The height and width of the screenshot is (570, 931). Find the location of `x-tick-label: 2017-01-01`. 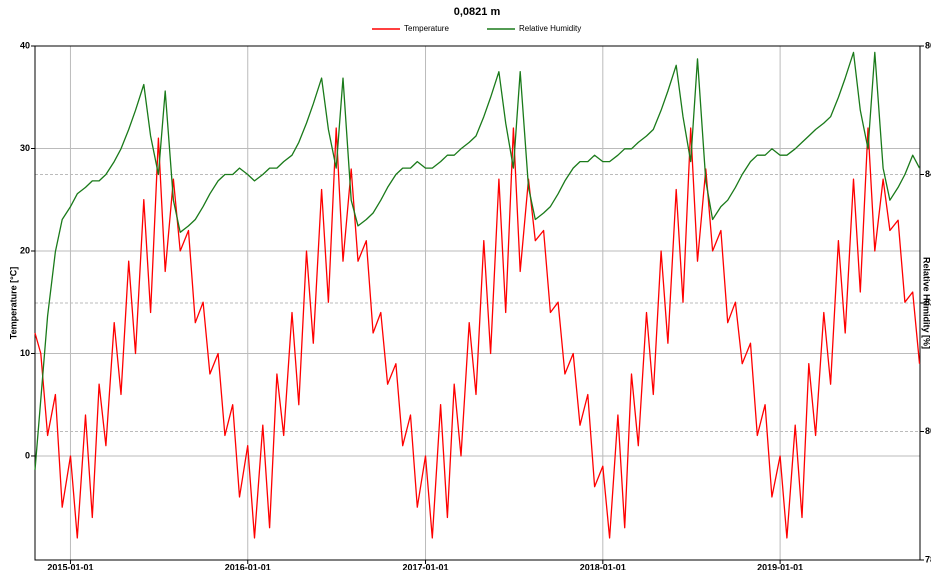

x-tick-label: 2017-01-01 is located at coordinates (426, 566).